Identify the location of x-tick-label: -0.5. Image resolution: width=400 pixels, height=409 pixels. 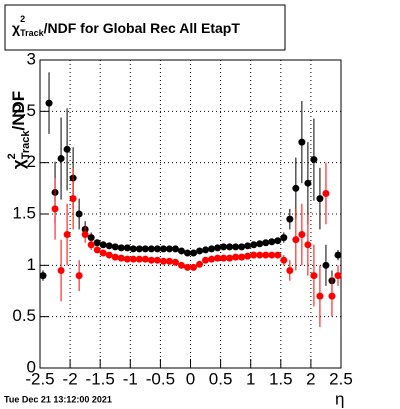
(160, 378).